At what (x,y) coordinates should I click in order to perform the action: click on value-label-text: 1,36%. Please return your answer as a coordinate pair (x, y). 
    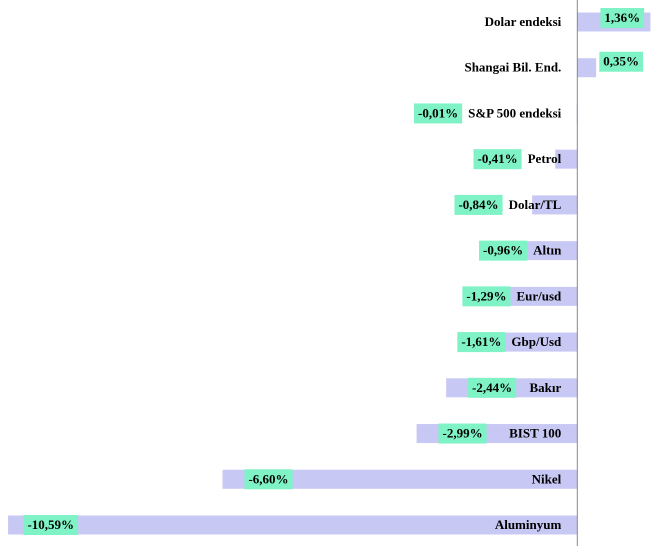
    Looking at the image, I should click on (622, 17).